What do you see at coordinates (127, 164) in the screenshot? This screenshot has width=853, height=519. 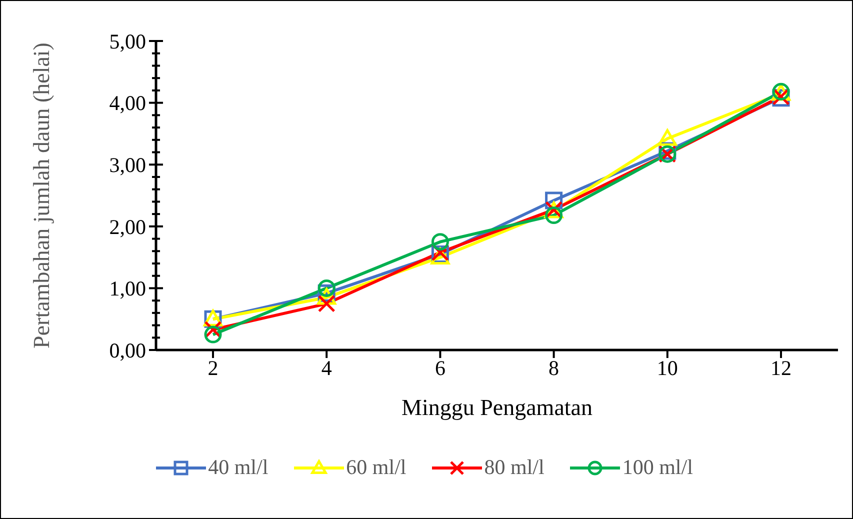 I see `y-tick-label: 3,00` at bounding box center [127, 164].